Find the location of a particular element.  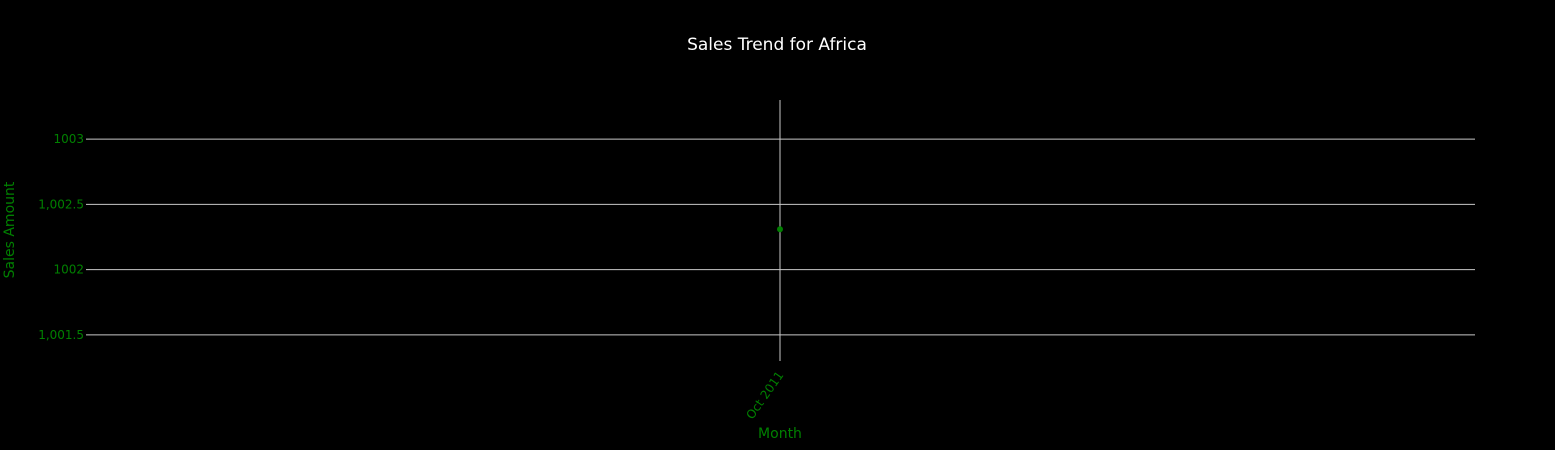

y-axis-title: Sales Amount is located at coordinates (10, 229).